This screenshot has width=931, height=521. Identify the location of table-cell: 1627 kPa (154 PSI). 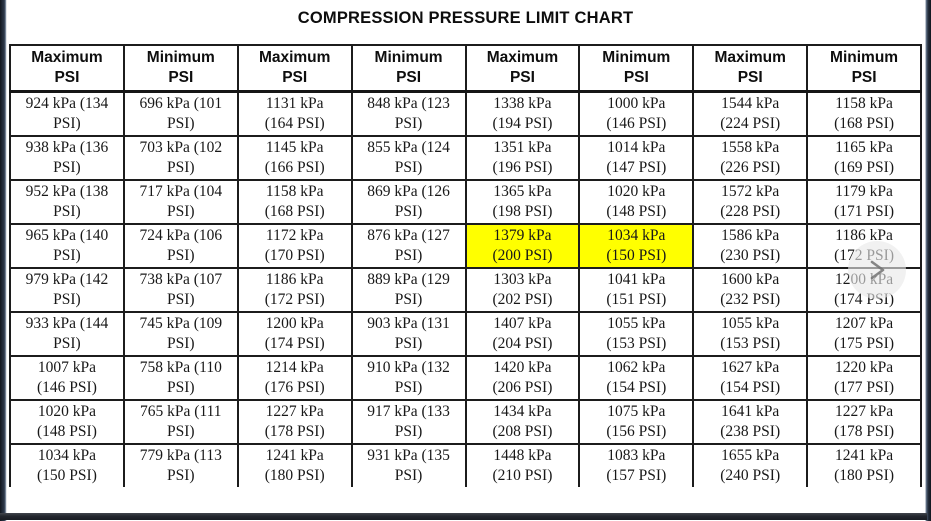
(750, 378).